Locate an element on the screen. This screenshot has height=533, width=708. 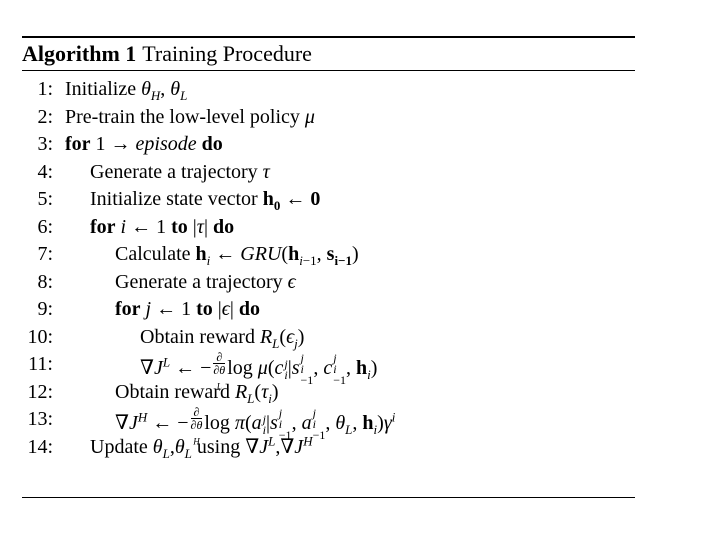
line-number: 13: is located at coordinates (40, 419).